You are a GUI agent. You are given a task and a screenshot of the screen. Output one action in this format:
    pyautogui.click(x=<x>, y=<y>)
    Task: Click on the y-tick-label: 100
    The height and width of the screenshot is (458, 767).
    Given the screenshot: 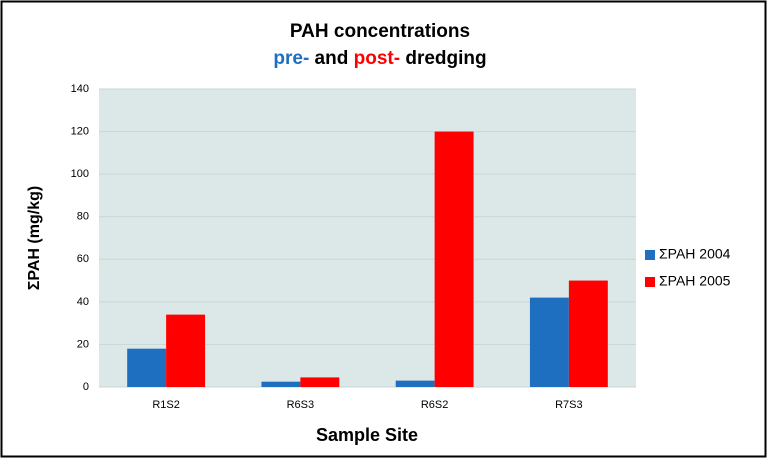 What is the action you would take?
    pyautogui.click(x=80, y=174)
    